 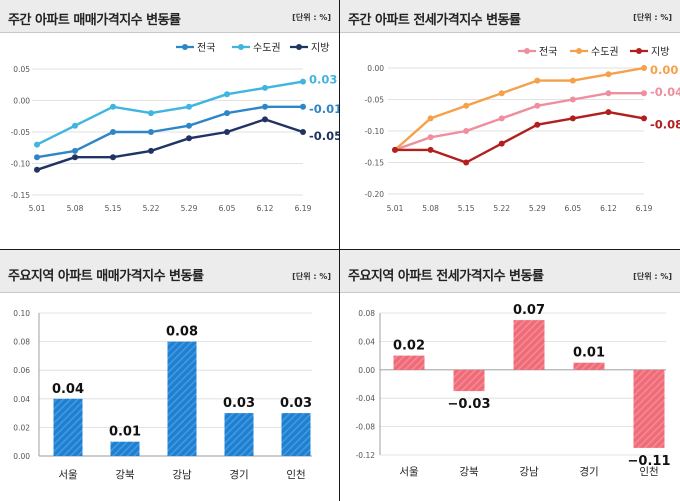 I want to click on x-category-label: 강북, so click(x=125, y=475).